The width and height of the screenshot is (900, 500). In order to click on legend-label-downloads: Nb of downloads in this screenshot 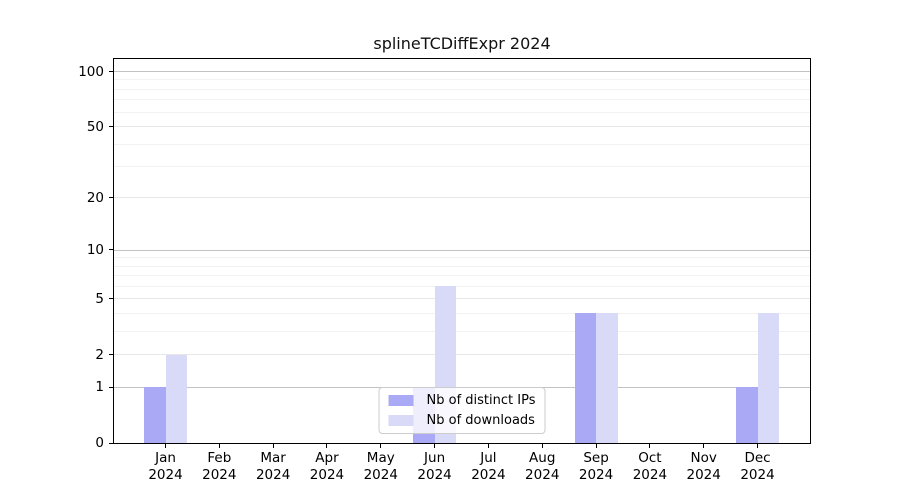, I will do `click(480, 420)`.